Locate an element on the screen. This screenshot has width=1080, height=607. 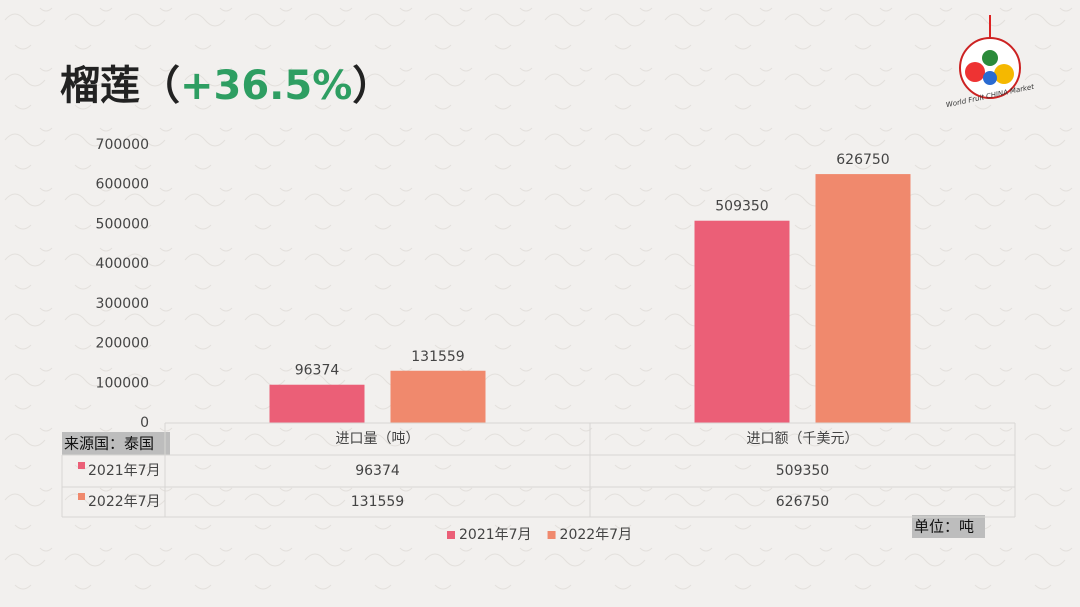
title-close: ） is located at coordinates (372, 86).